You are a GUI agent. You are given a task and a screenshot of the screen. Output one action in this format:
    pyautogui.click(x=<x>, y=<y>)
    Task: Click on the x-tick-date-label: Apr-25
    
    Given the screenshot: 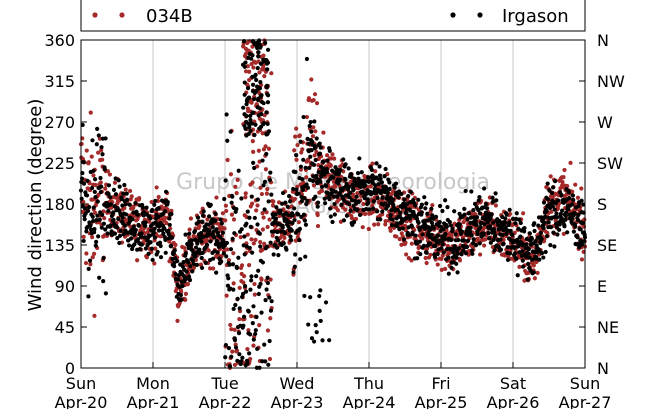 What is the action you would take?
    pyautogui.click(x=441, y=401)
    